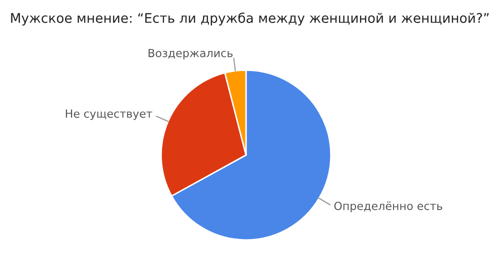 This screenshot has height=272, width=492. I want to click on slice-label: Определённо есть, so click(388, 207).